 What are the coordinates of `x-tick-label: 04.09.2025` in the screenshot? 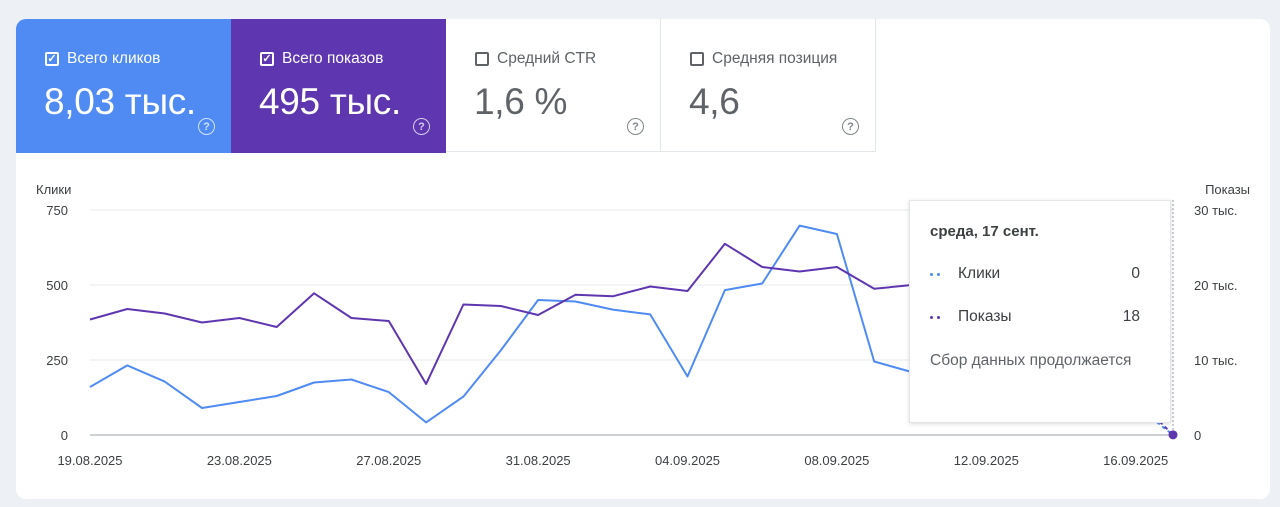 It's located at (687, 460).